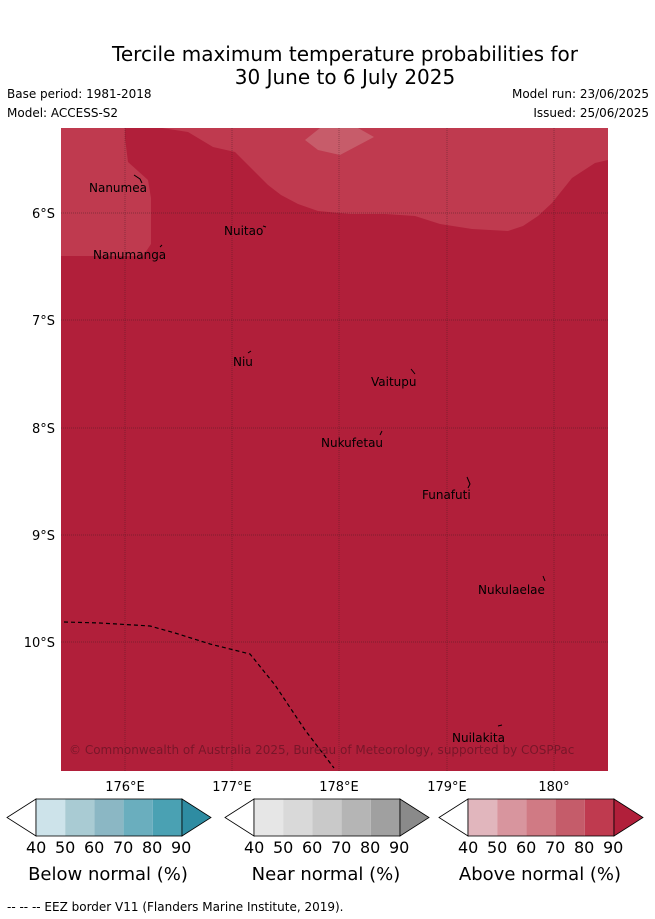 The image size is (655, 919). What do you see at coordinates (43, 321) in the screenshot?
I see `lat-label: 7°S` at bounding box center [43, 321].